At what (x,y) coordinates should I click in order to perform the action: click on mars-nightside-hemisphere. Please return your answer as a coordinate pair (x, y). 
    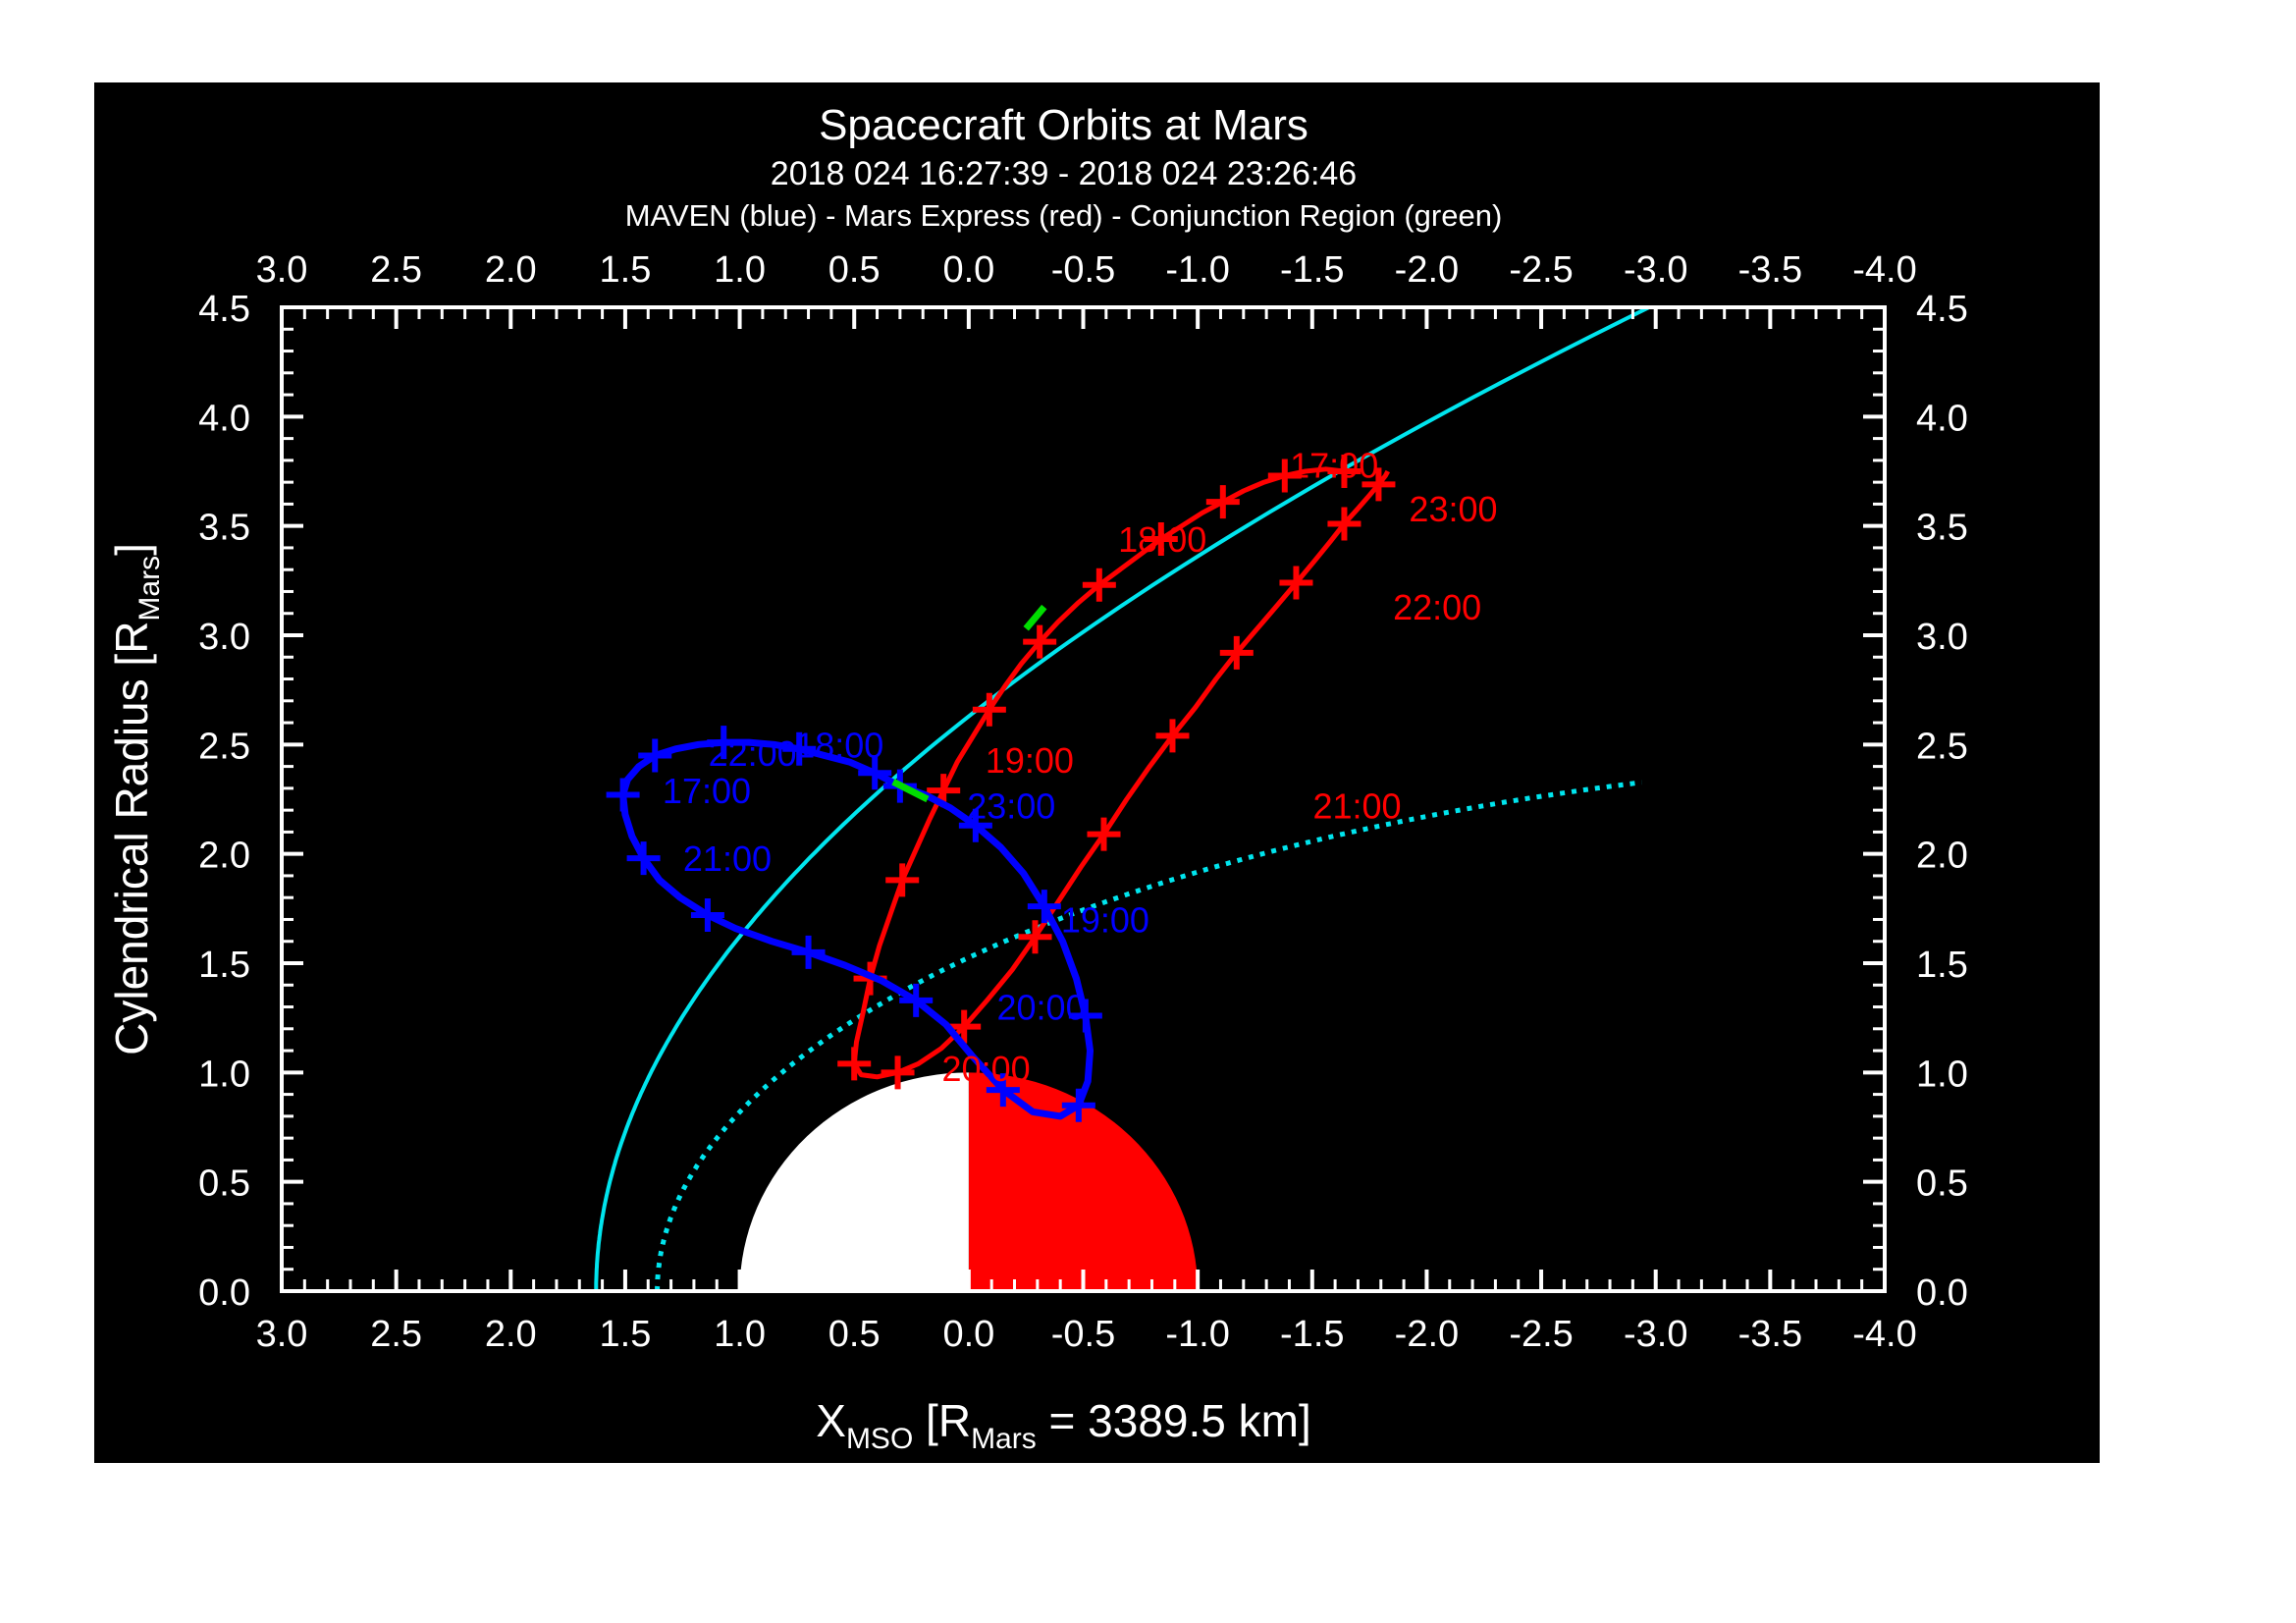
    Looking at the image, I should click on (854, 1181).